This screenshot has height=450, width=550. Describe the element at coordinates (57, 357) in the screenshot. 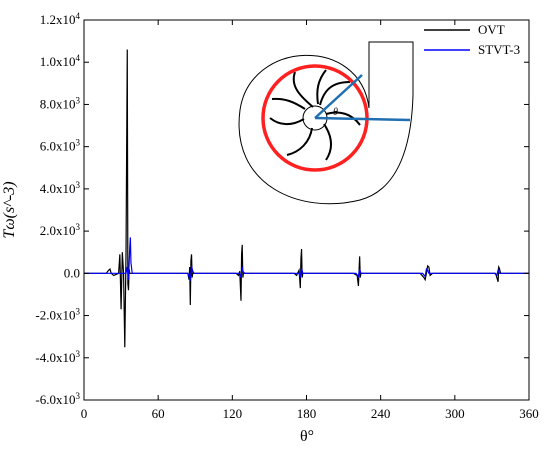

I see `y-tick-label: -4.0x10³` at that location.